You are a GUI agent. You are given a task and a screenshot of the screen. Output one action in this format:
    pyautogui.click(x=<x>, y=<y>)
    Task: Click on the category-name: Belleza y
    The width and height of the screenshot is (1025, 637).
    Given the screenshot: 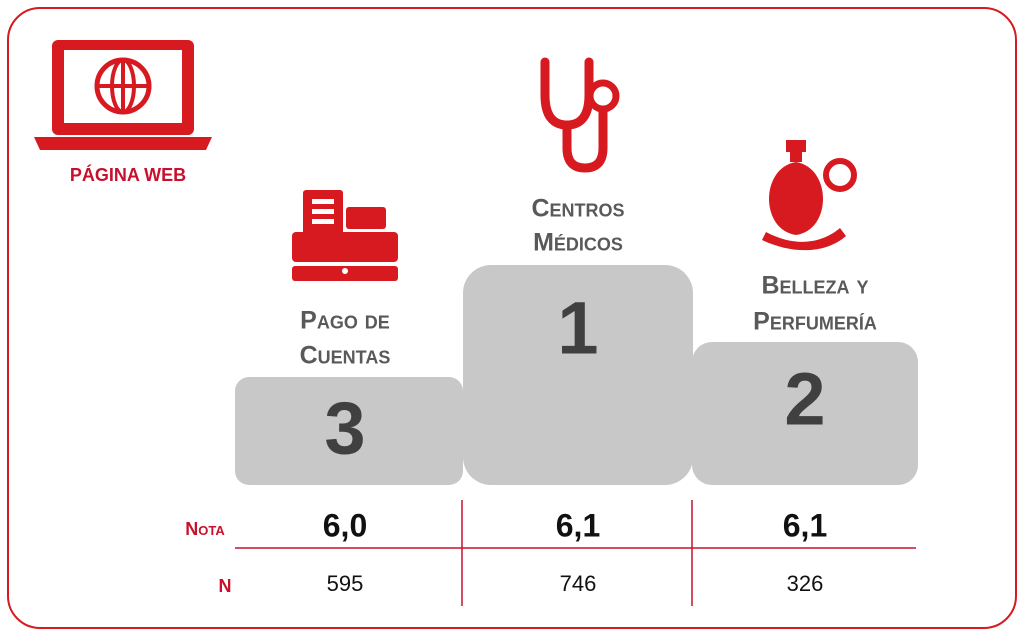 What is the action you would take?
    pyautogui.click(x=814, y=286)
    